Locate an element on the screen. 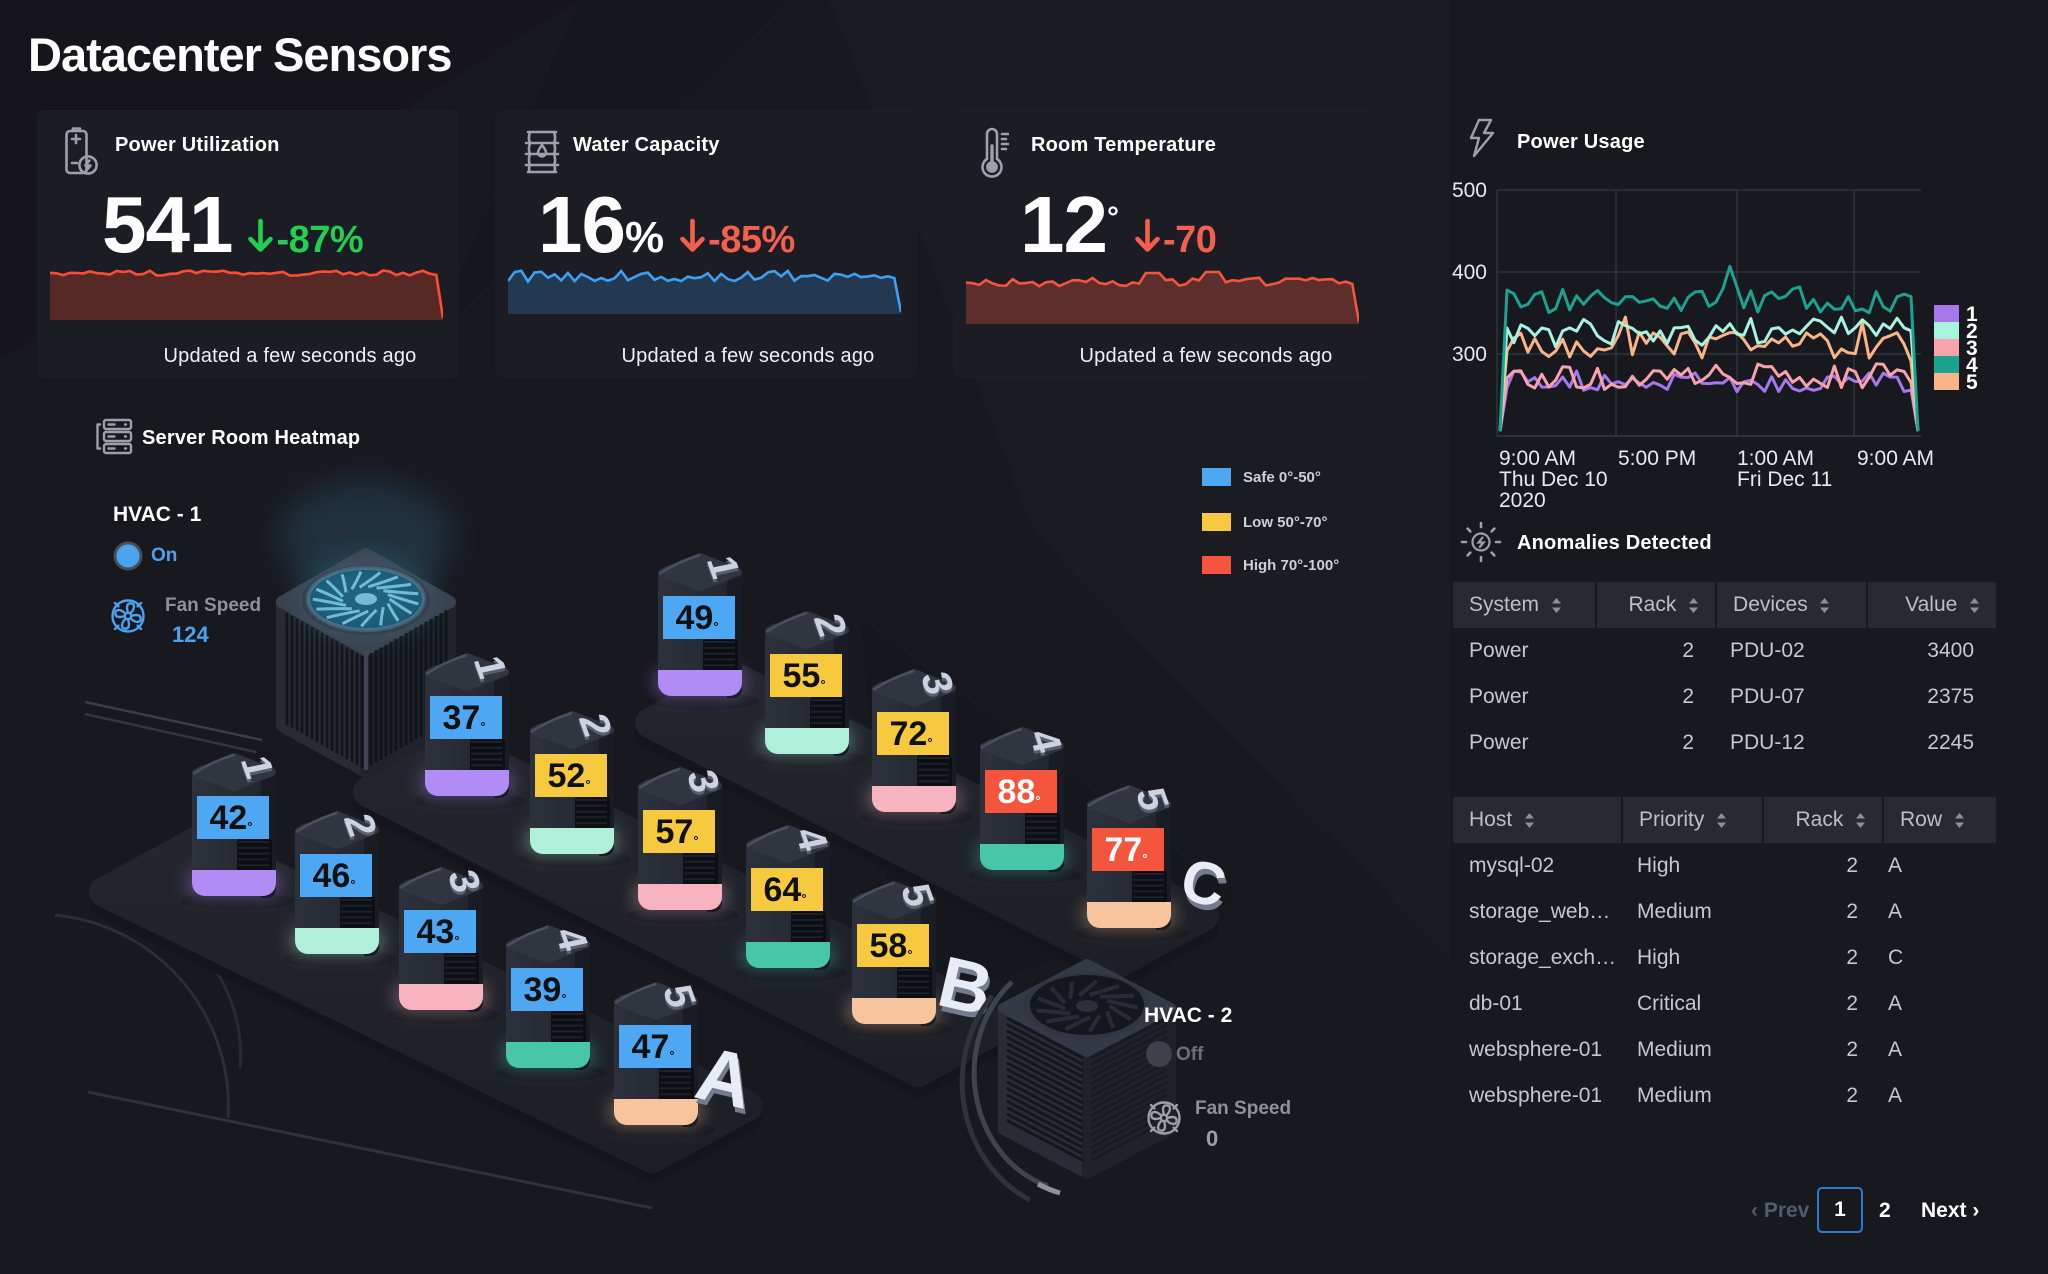 The width and height of the screenshot is (2048, 1274). svg-text: 88° is located at coordinates (1018, 792).